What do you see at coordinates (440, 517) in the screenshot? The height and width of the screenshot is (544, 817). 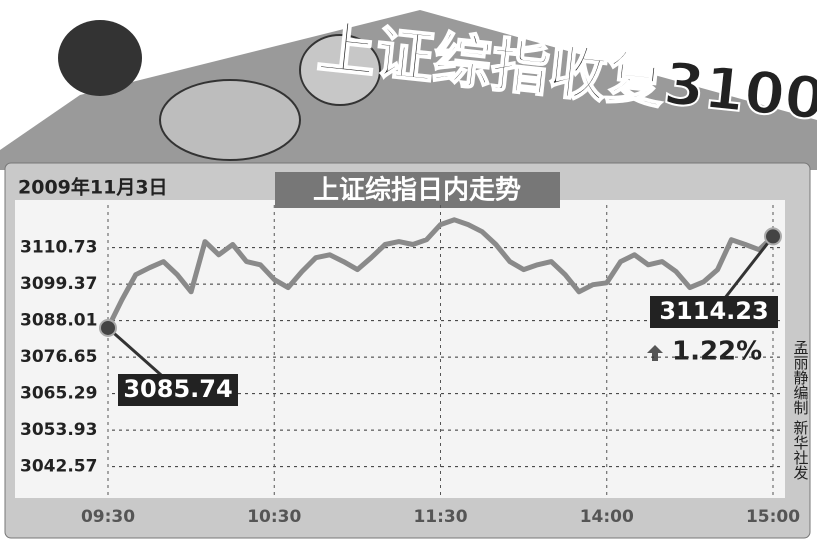 I see `x-tick-label: 11:30` at bounding box center [440, 517].